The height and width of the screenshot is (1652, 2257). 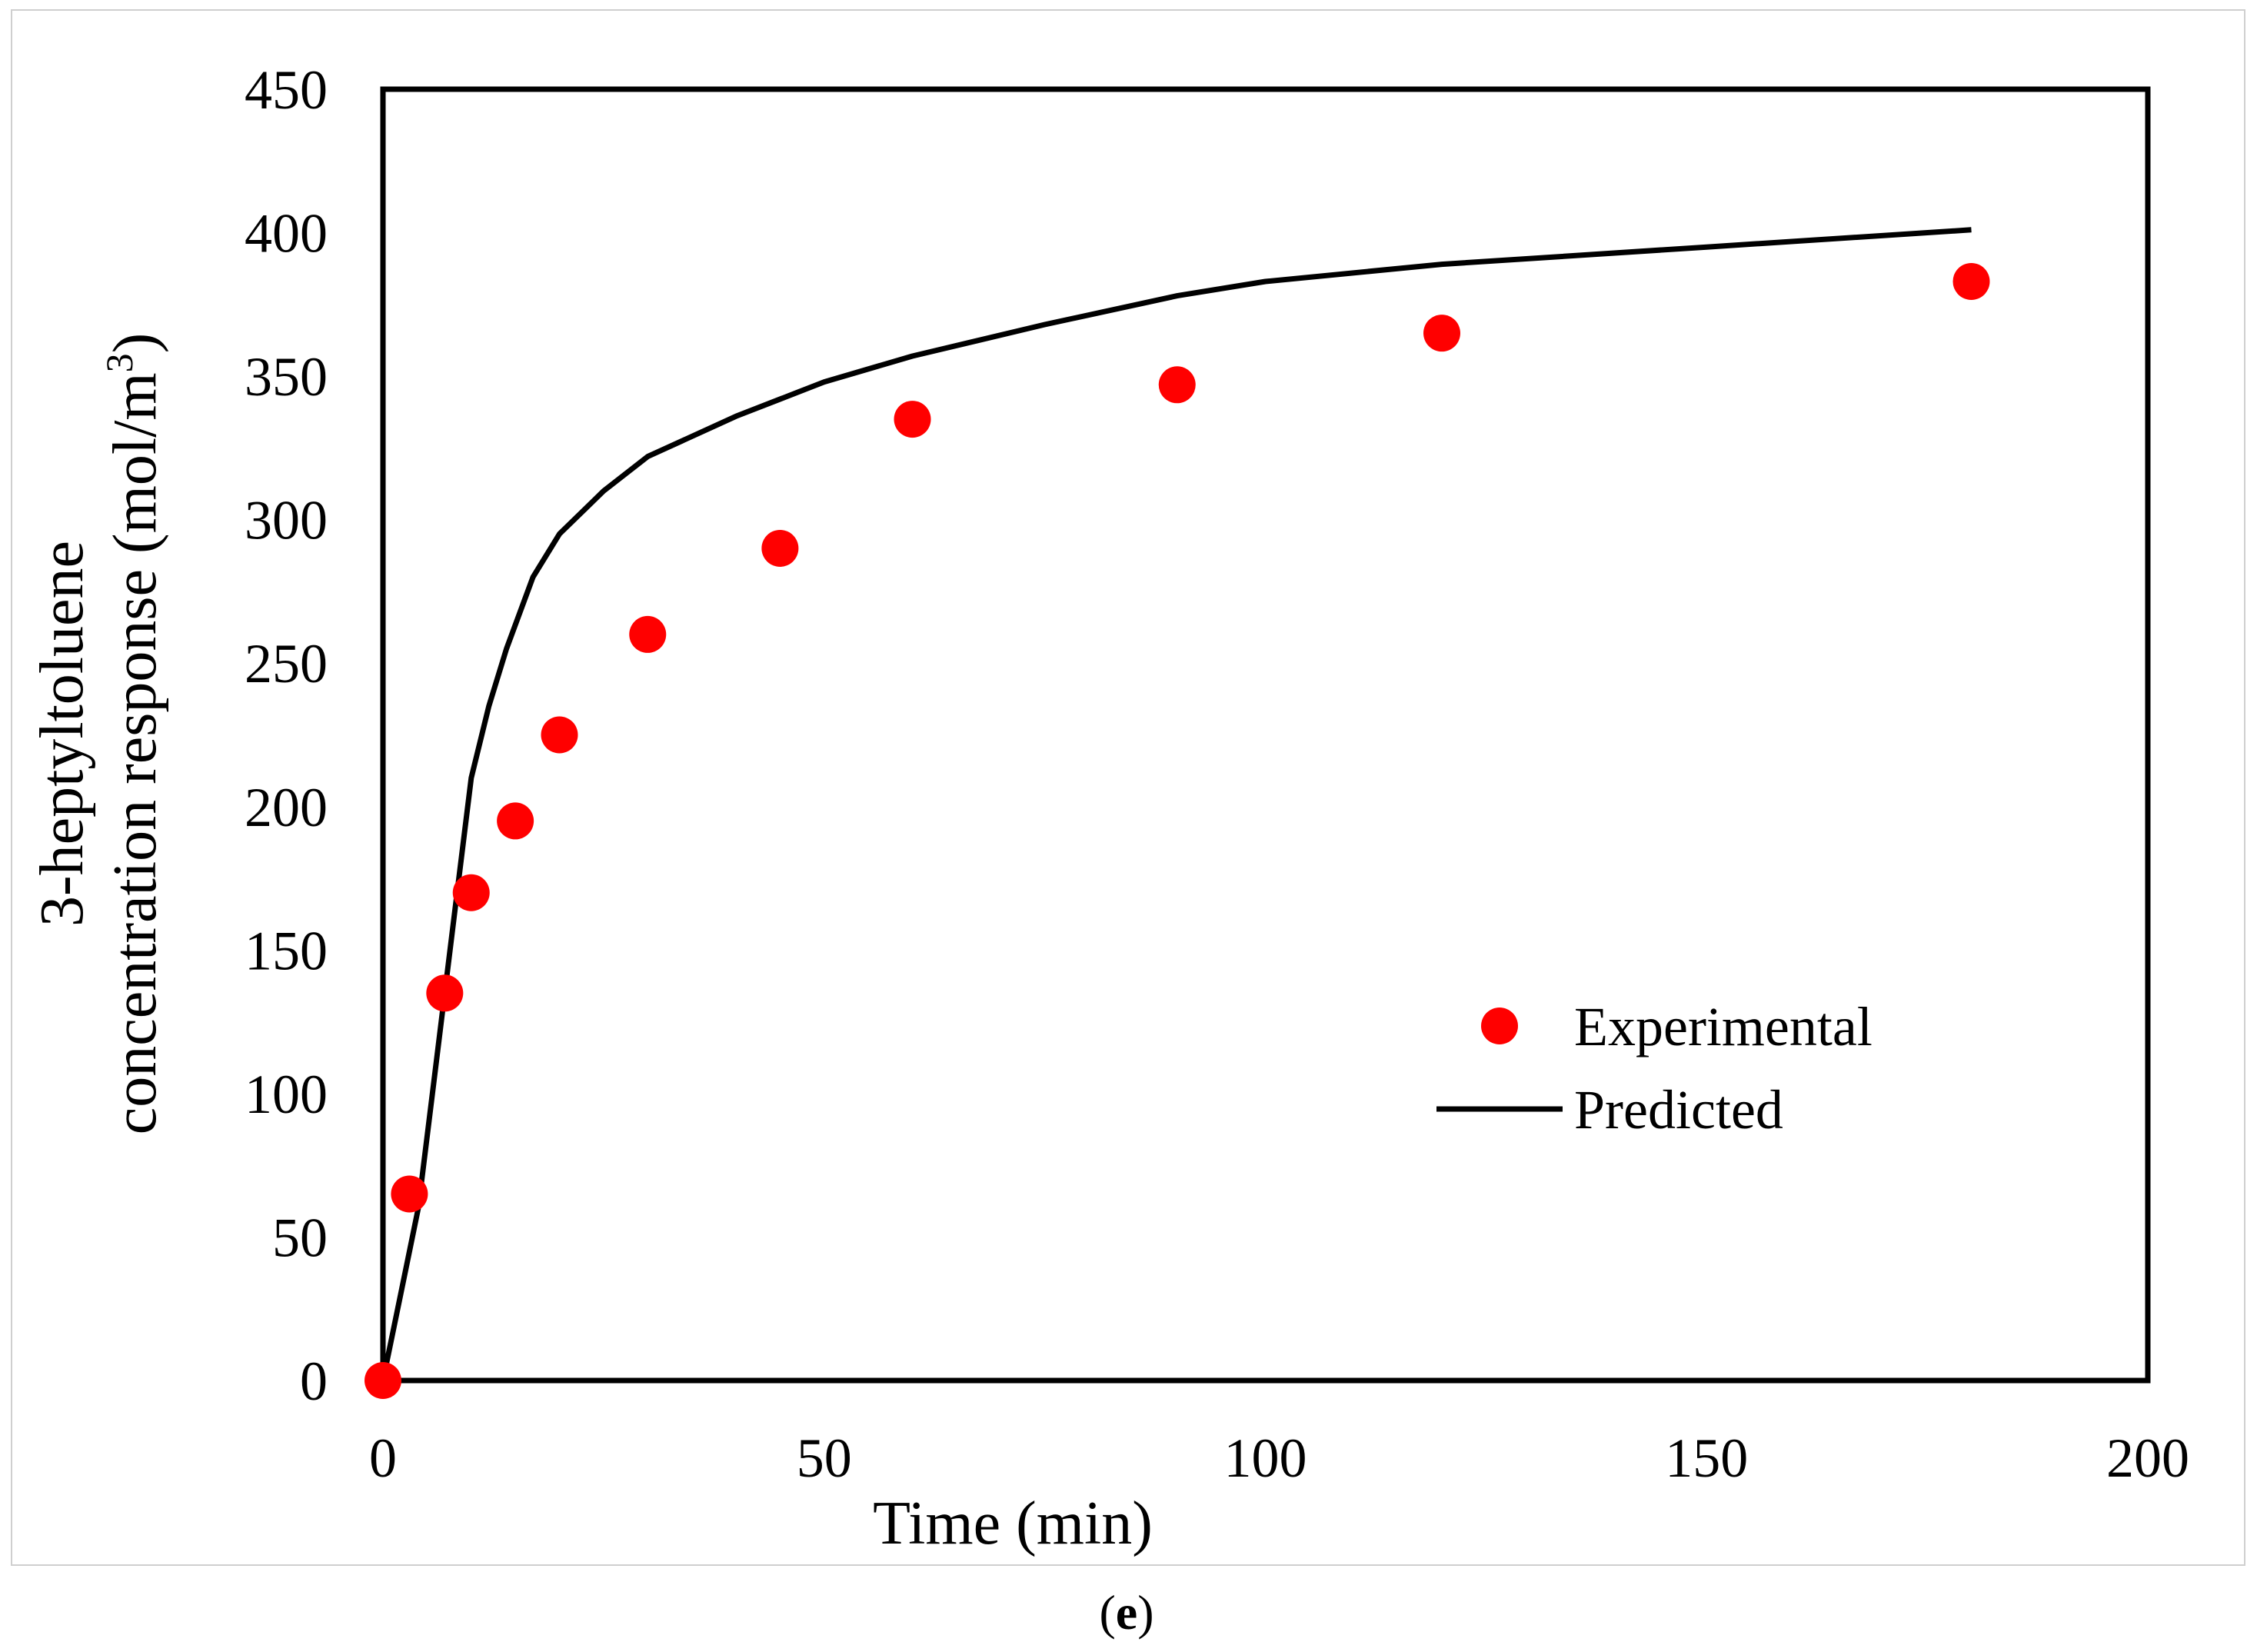 I want to click on x-tick-label: 50, so click(x=824, y=1458).